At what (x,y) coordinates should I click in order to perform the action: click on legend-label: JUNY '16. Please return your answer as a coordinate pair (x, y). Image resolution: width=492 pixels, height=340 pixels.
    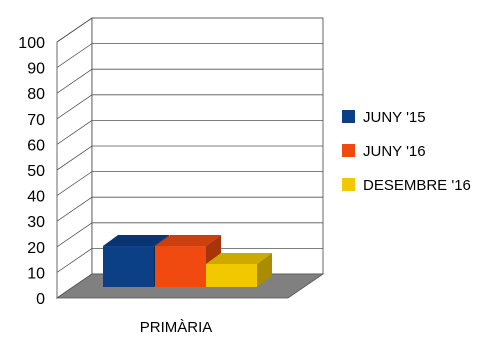
    Looking at the image, I should click on (394, 151).